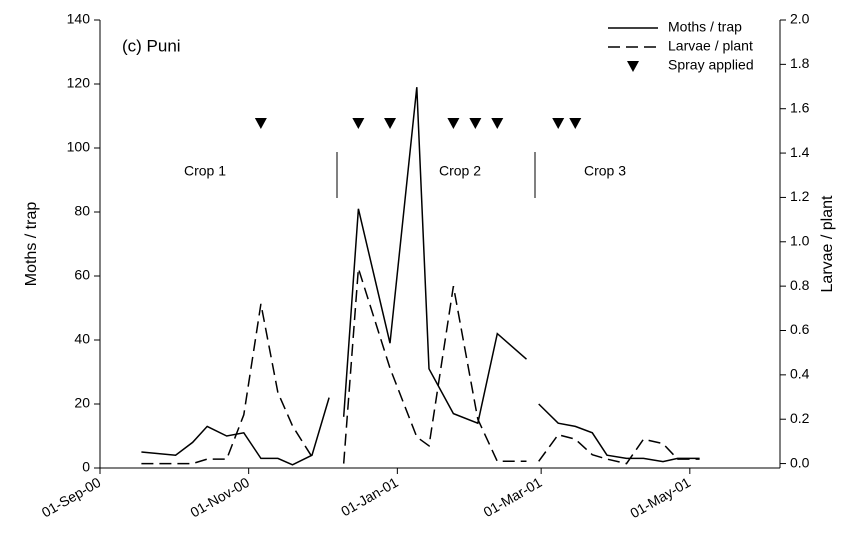 The image size is (843, 560). I want to click on y2-tick-label: 0.0, so click(800, 462).